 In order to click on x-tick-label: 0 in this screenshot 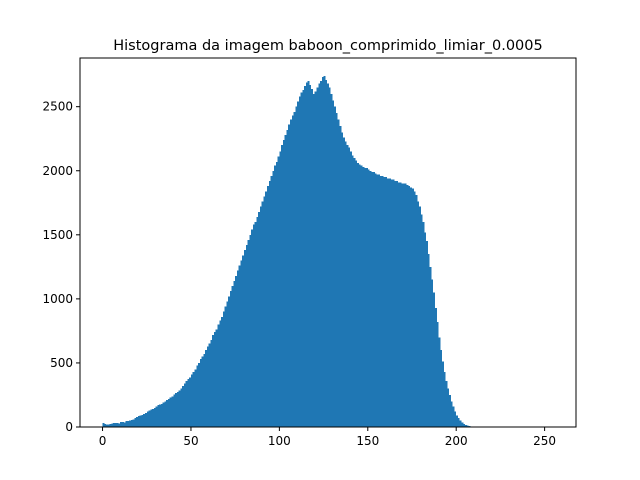, I will do `click(103, 441)`.